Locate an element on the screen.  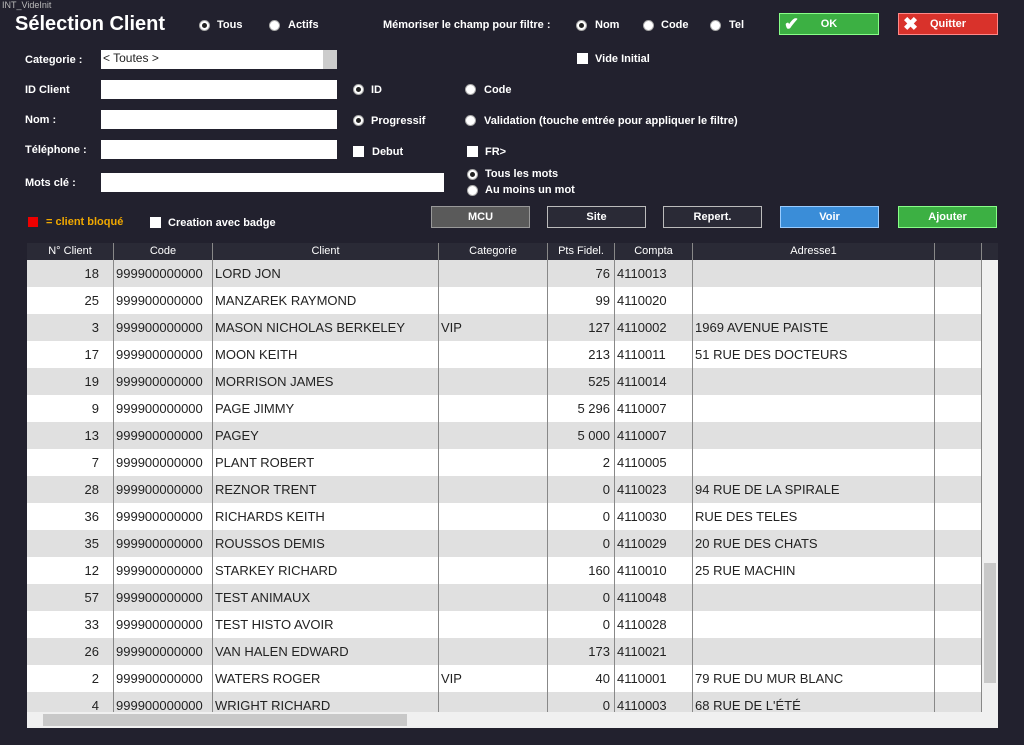
table-row: 9 999900000000 PAGE JIMMY 5 296 4110007 is located at coordinates (504, 408).